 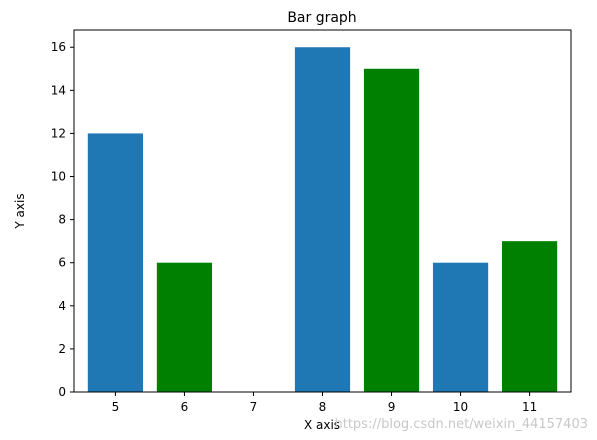 What do you see at coordinates (62, 349) in the screenshot?
I see `y-tick-label: 2` at bounding box center [62, 349].